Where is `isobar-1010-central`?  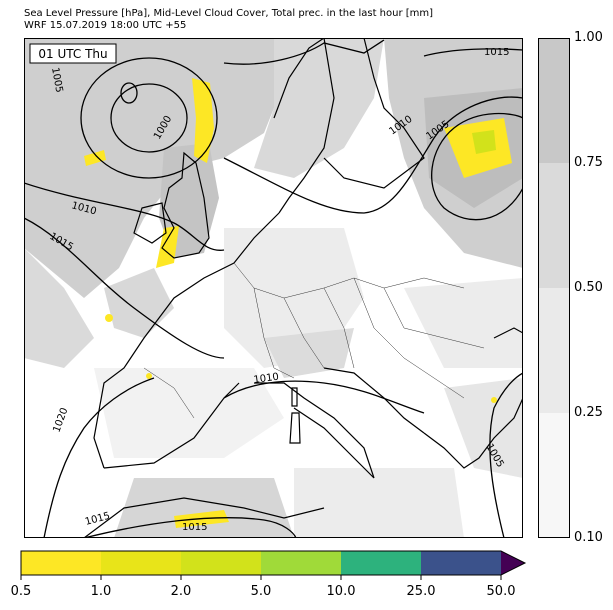
isobar-1010-central is located at coordinates (373, 155).